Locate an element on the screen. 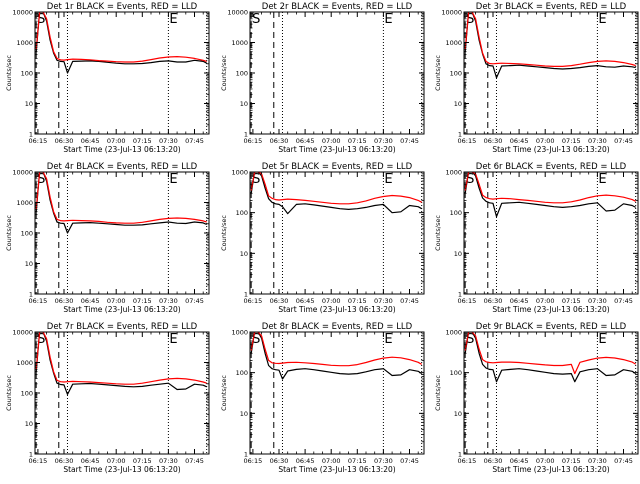 This screenshot has width=640, height=484. panel-title: Det 2r BLACK = Events, RED = LLD is located at coordinates (337, 7).